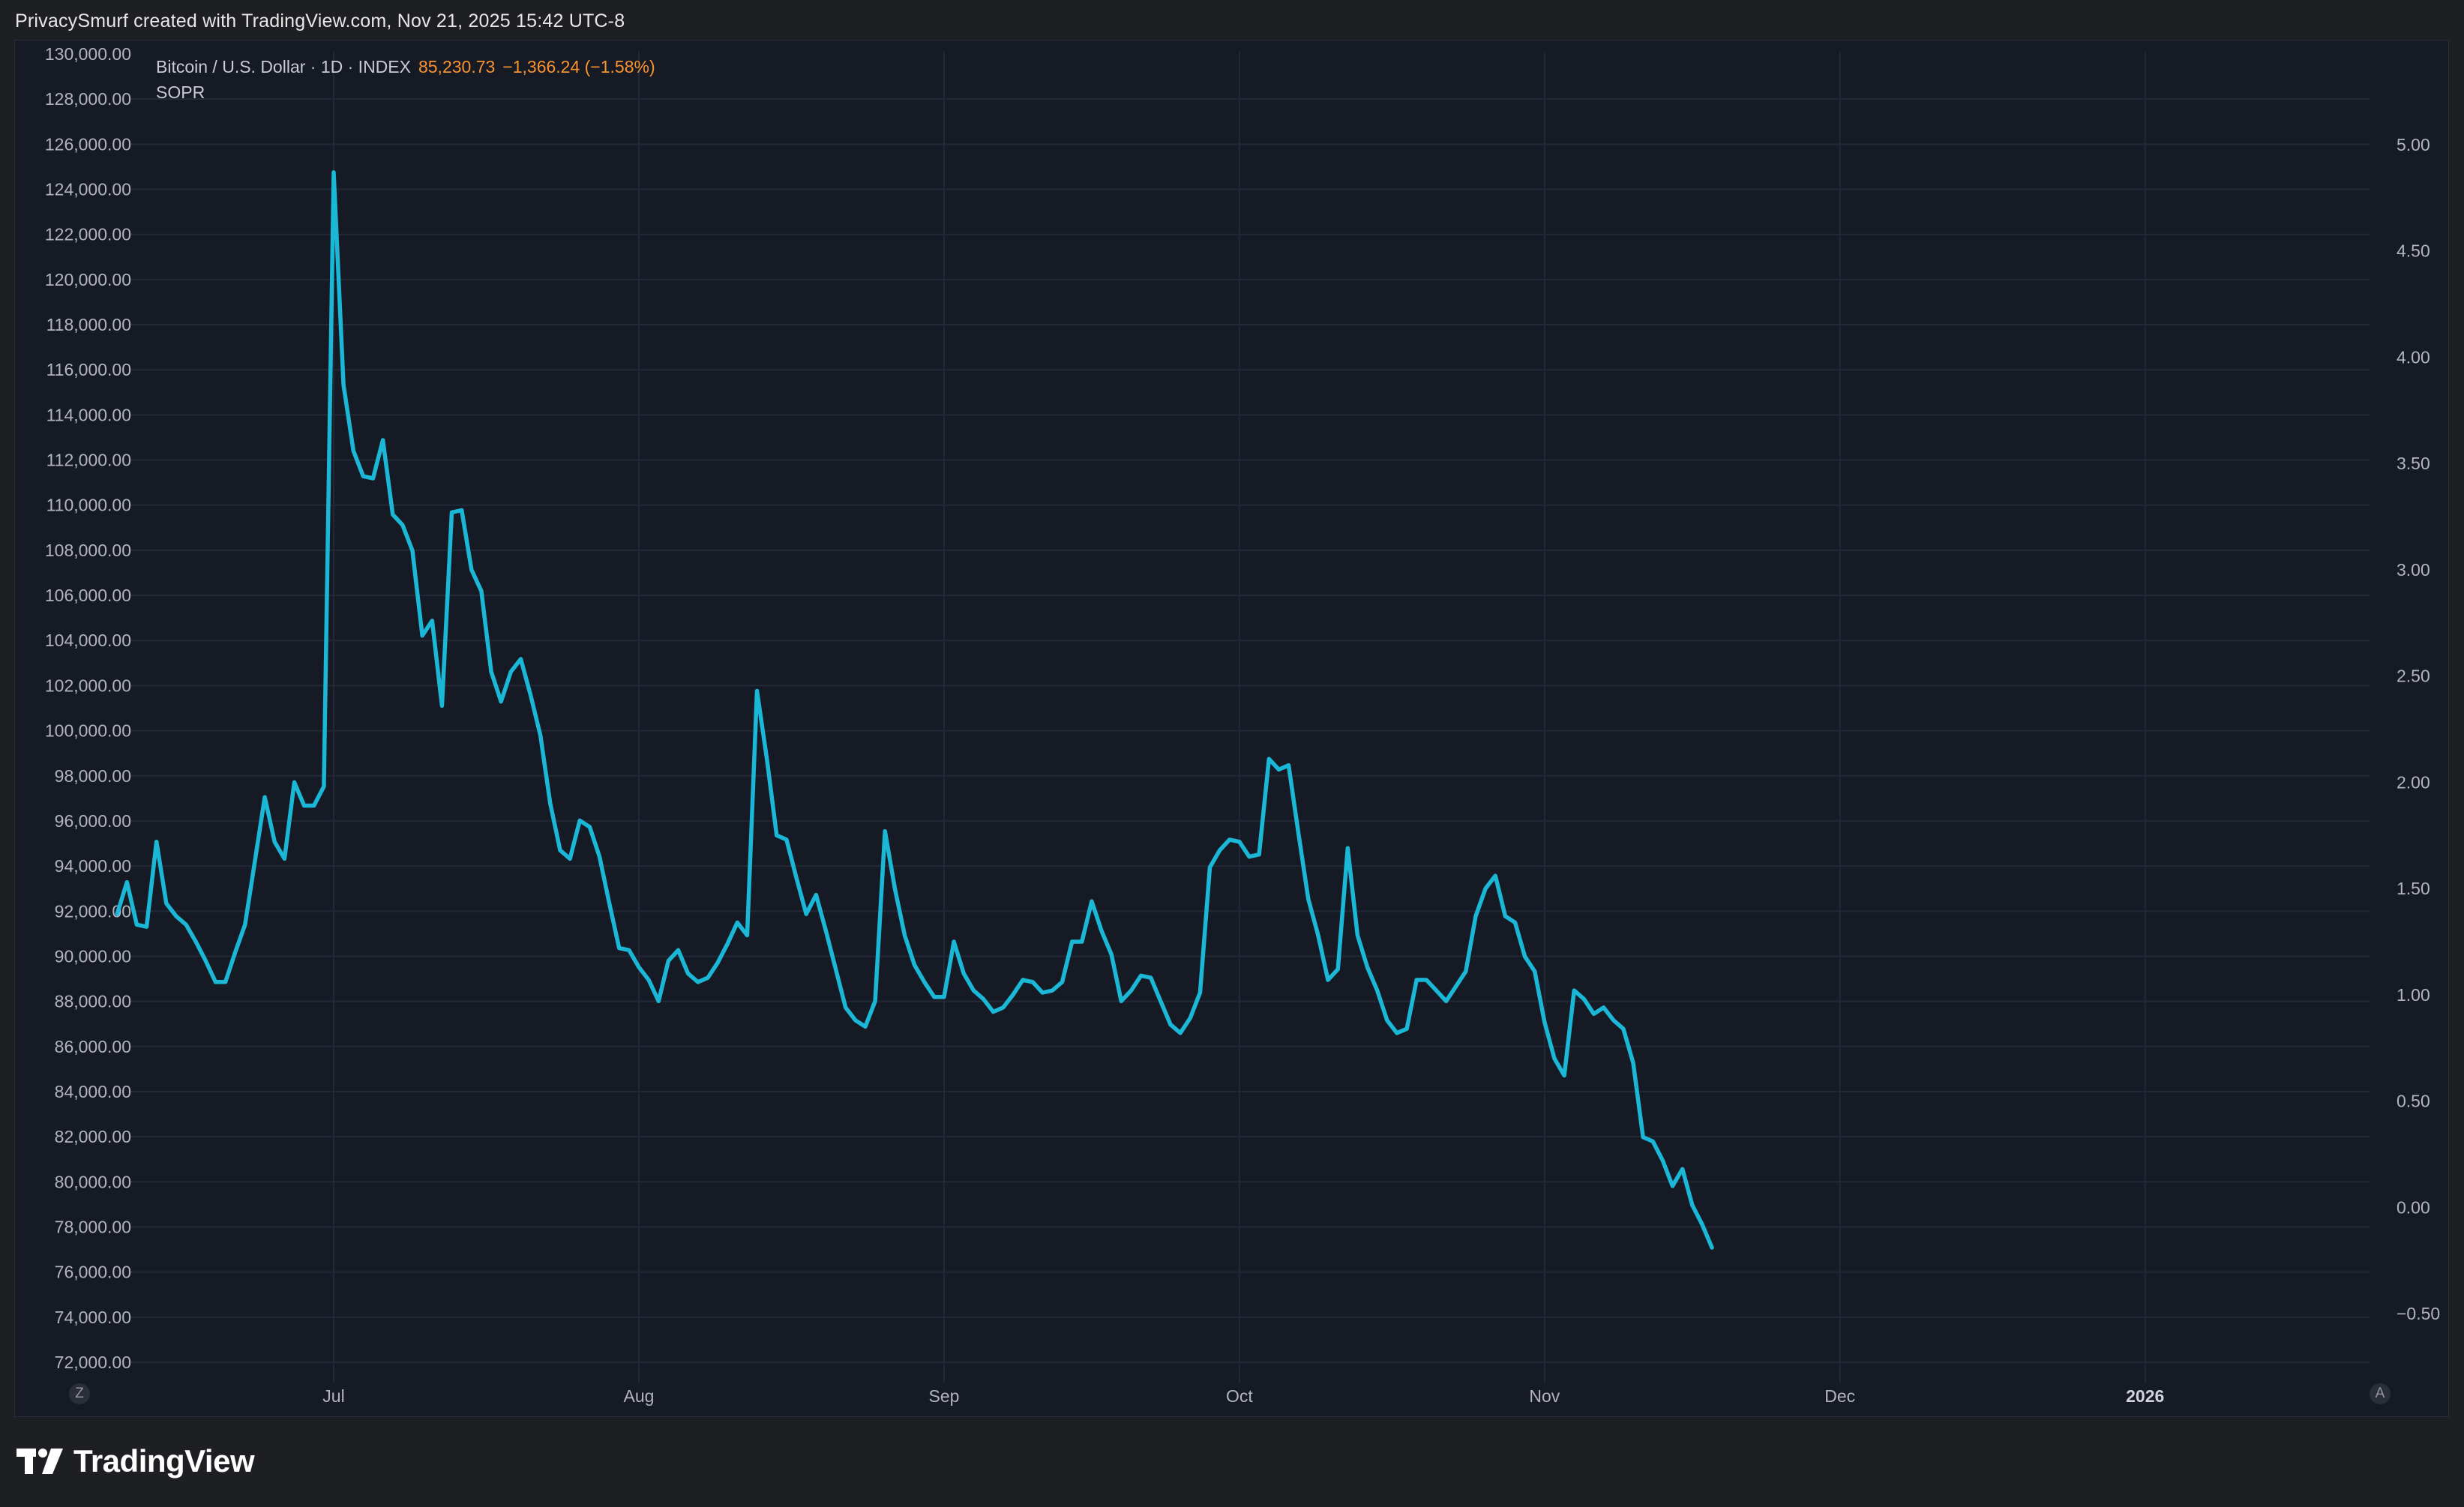  I want to click on left-axis-tick-label: 98,000.00, so click(93, 776).